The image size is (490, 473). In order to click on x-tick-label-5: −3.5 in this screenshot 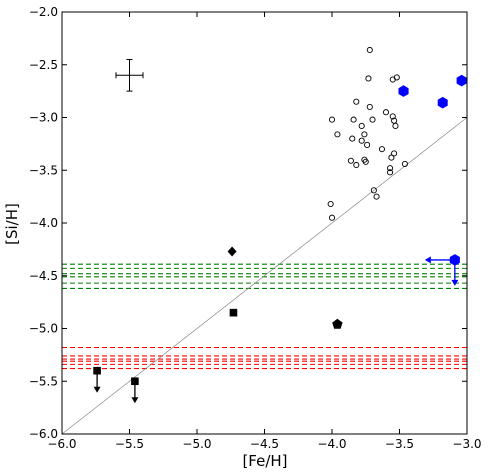, I will do `click(399, 444)`.